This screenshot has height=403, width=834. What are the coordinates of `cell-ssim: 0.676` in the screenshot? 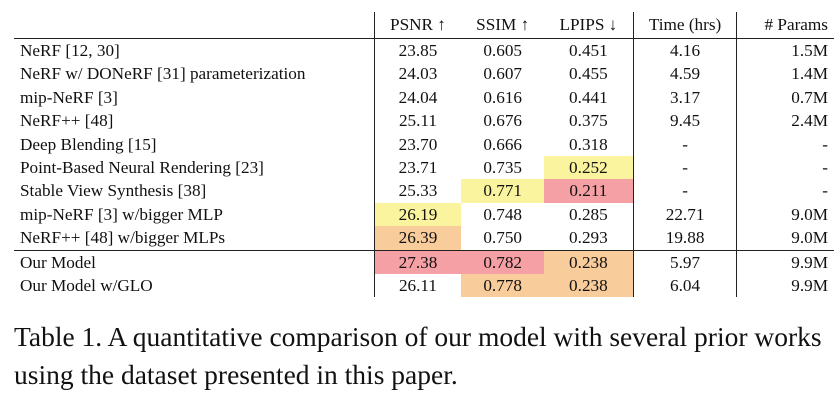 It's located at (502, 121).